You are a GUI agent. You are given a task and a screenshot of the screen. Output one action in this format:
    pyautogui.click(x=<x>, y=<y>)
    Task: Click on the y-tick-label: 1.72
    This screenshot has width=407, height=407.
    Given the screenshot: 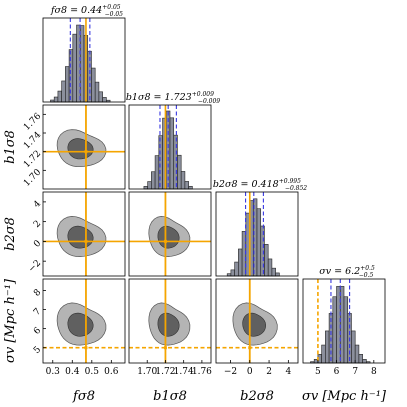 What is the action you would take?
    pyautogui.click(x=32, y=159)
    